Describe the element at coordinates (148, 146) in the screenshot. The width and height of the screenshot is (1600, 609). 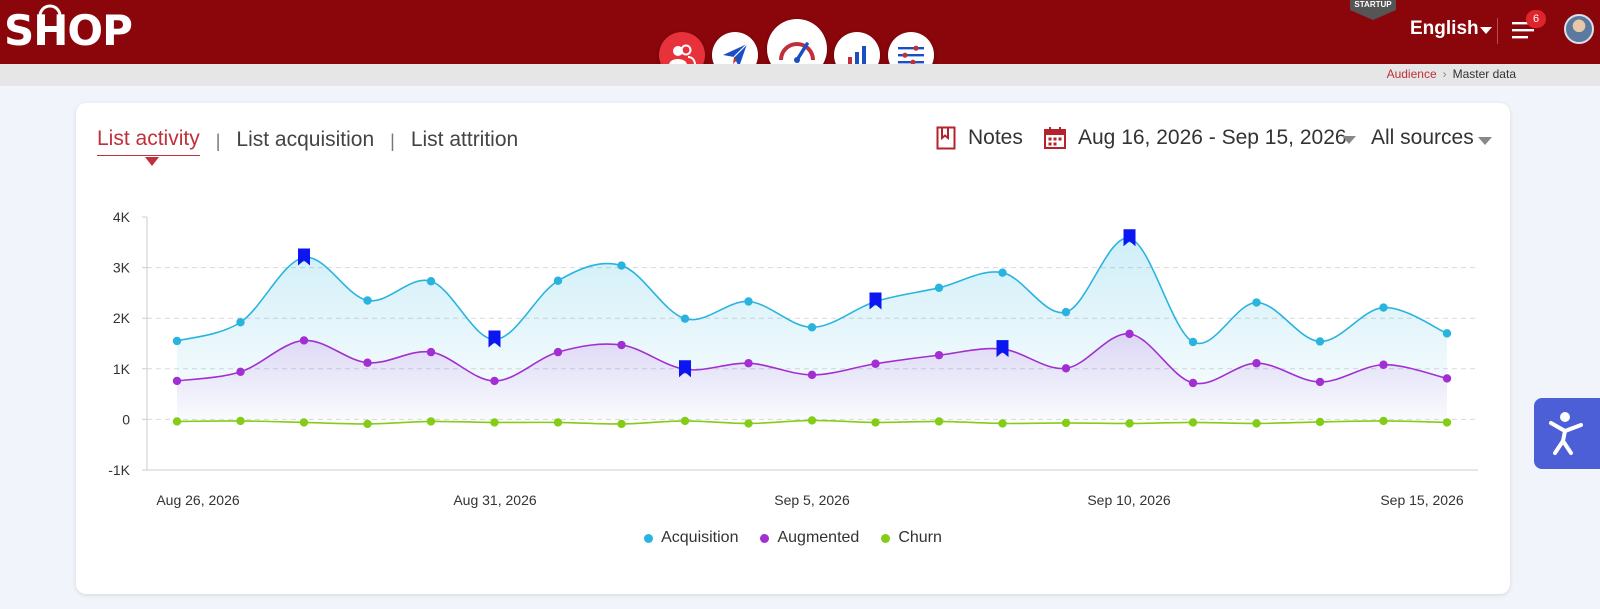
I see `tab-list-activity: List activity` at that location.